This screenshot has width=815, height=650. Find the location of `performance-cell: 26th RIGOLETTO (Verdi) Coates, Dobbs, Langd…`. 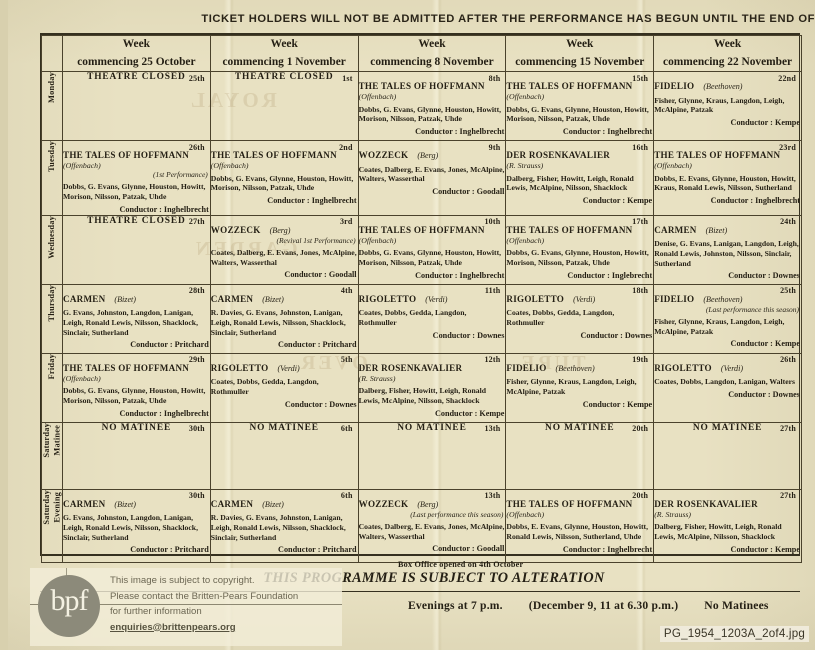

performance-cell: 26th RIGOLETTO (Verdi) Coates, Dobbs, Langd… is located at coordinates (727, 387).